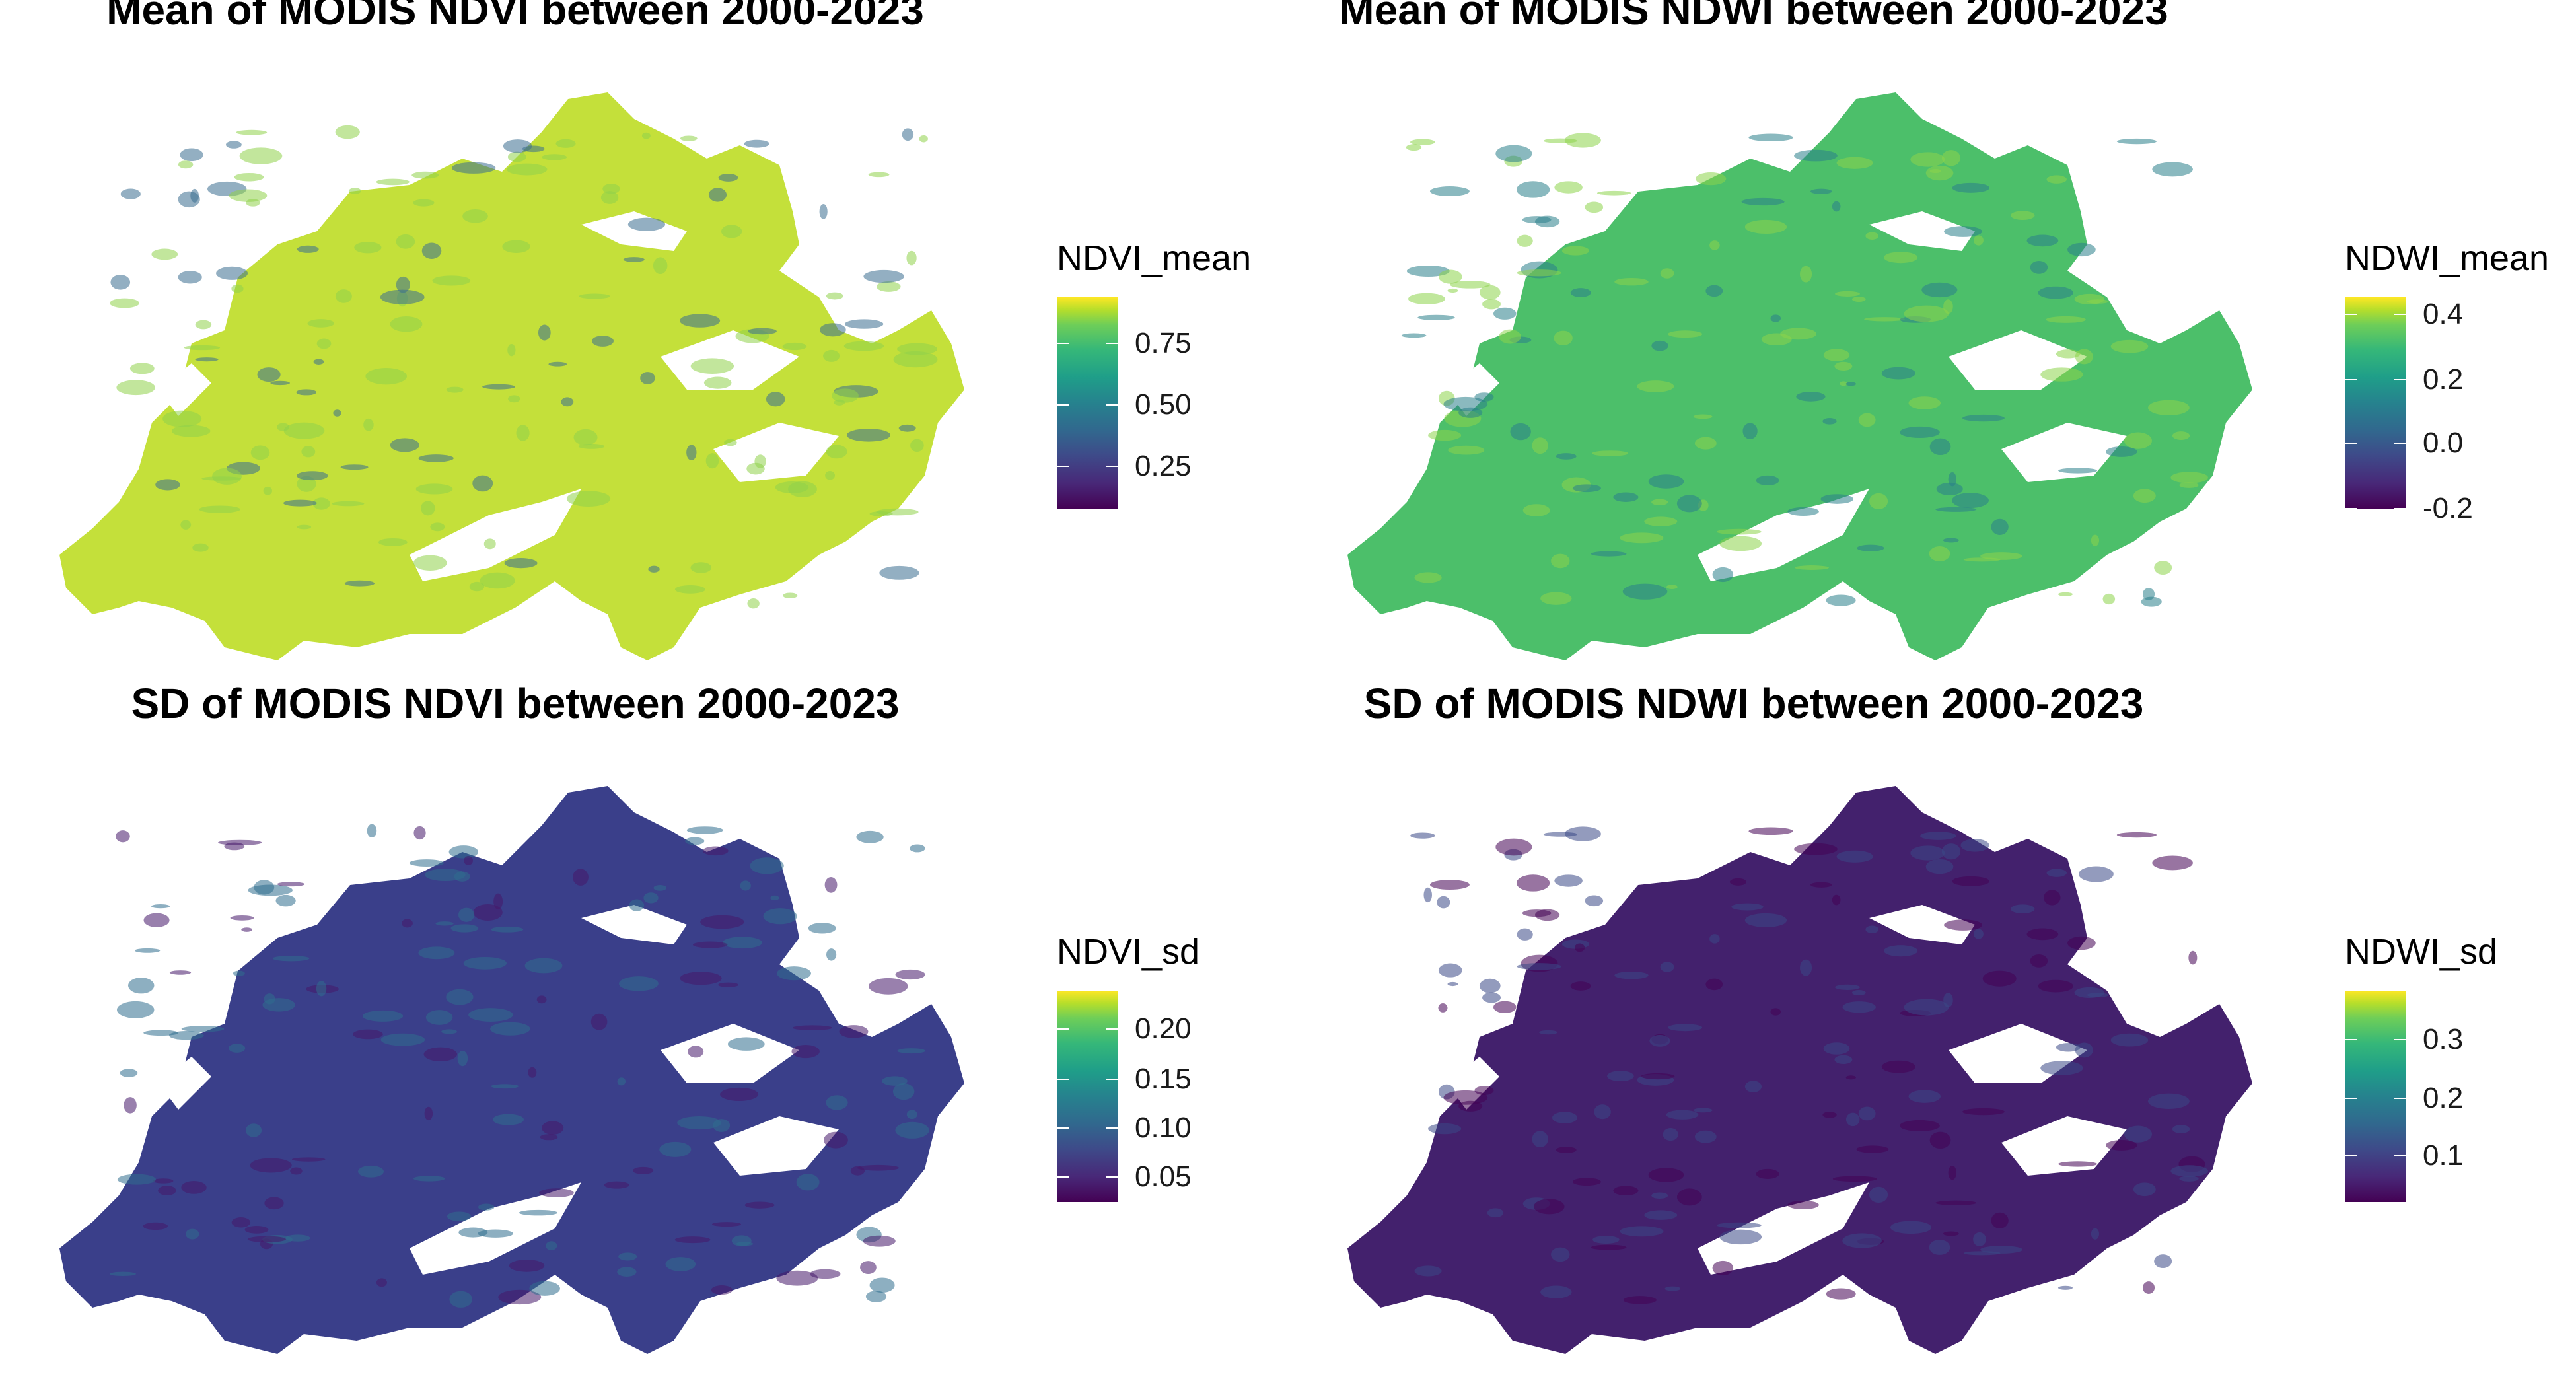  What do you see at coordinates (1163, 1176) in the screenshot?
I see `legend-tick-label: 0.05` at bounding box center [1163, 1176].